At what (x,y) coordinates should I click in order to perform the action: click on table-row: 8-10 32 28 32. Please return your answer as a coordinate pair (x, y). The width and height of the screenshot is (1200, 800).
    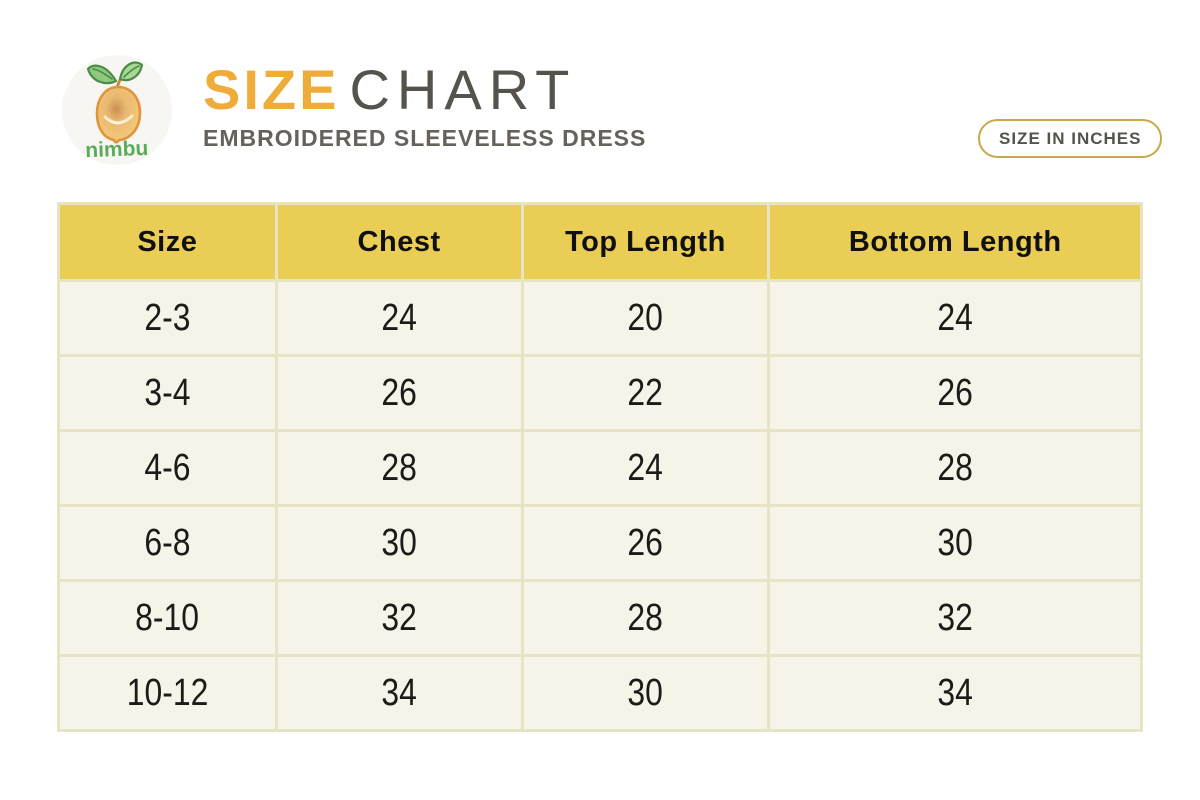
    Looking at the image, I should click on (600, 618).